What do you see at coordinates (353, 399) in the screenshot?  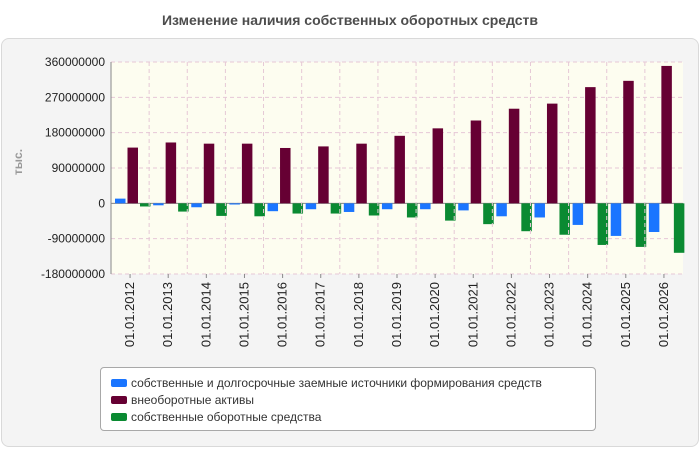 I see `legend-item-fixed-assets: внеоборотные активы` at bounding box center [353, 399].